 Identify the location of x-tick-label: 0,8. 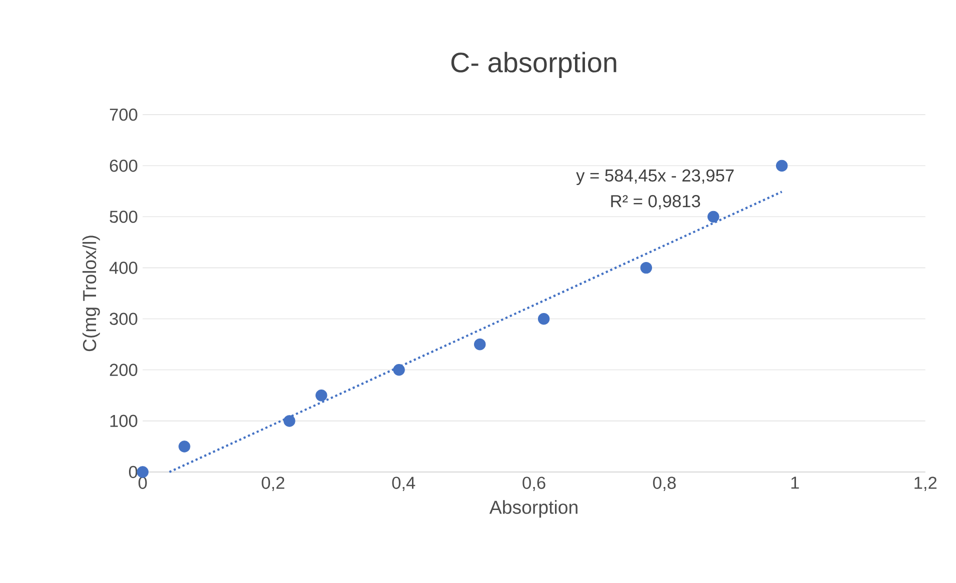
(664, 484).